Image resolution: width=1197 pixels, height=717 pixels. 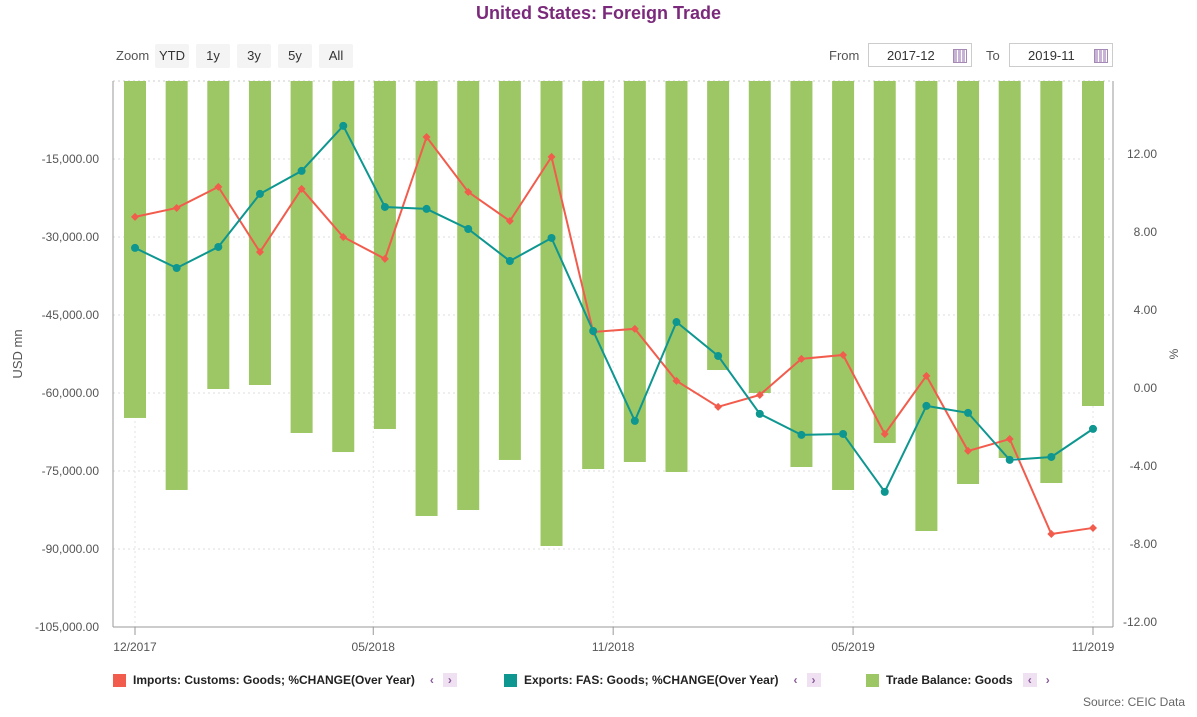 What do you see at coordinates (1146, 232) in the screenshot?
I see `y-right-tick-label: 8.00` at bounding box center [1146, 232].